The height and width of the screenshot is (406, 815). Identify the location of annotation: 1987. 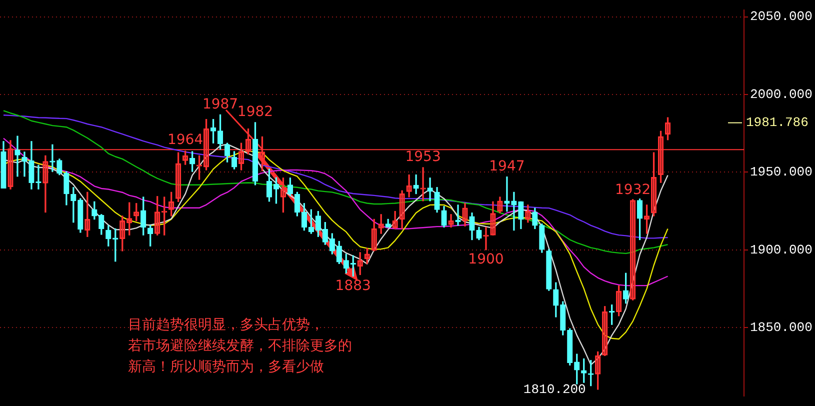
(220, 104).